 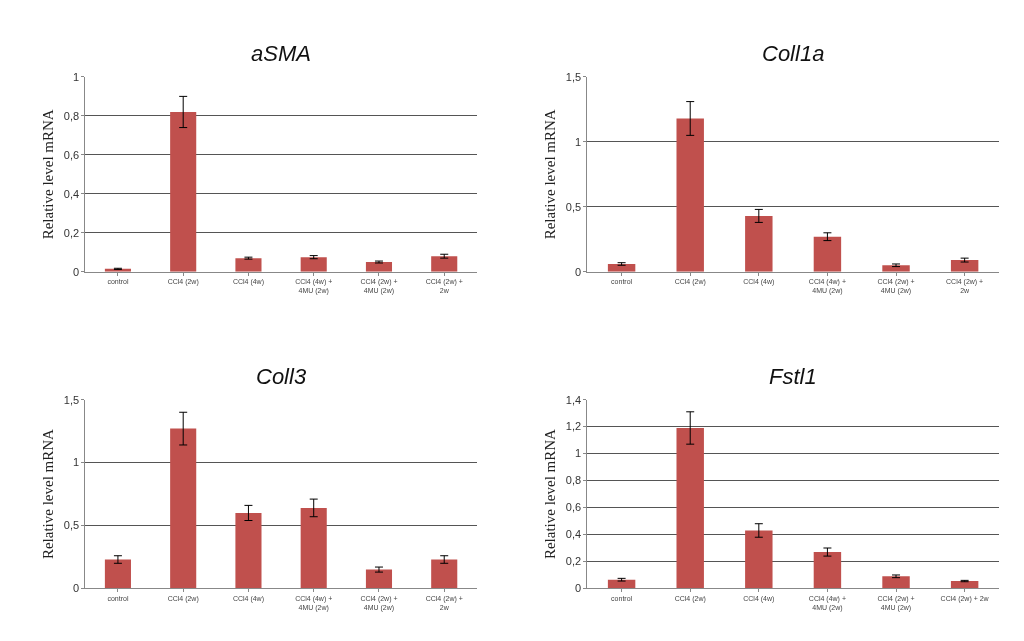 What do you see at coordinates (281, 53) in the screenshot?
I see `chart-title: aSMA` at bounding box center [281, 53].